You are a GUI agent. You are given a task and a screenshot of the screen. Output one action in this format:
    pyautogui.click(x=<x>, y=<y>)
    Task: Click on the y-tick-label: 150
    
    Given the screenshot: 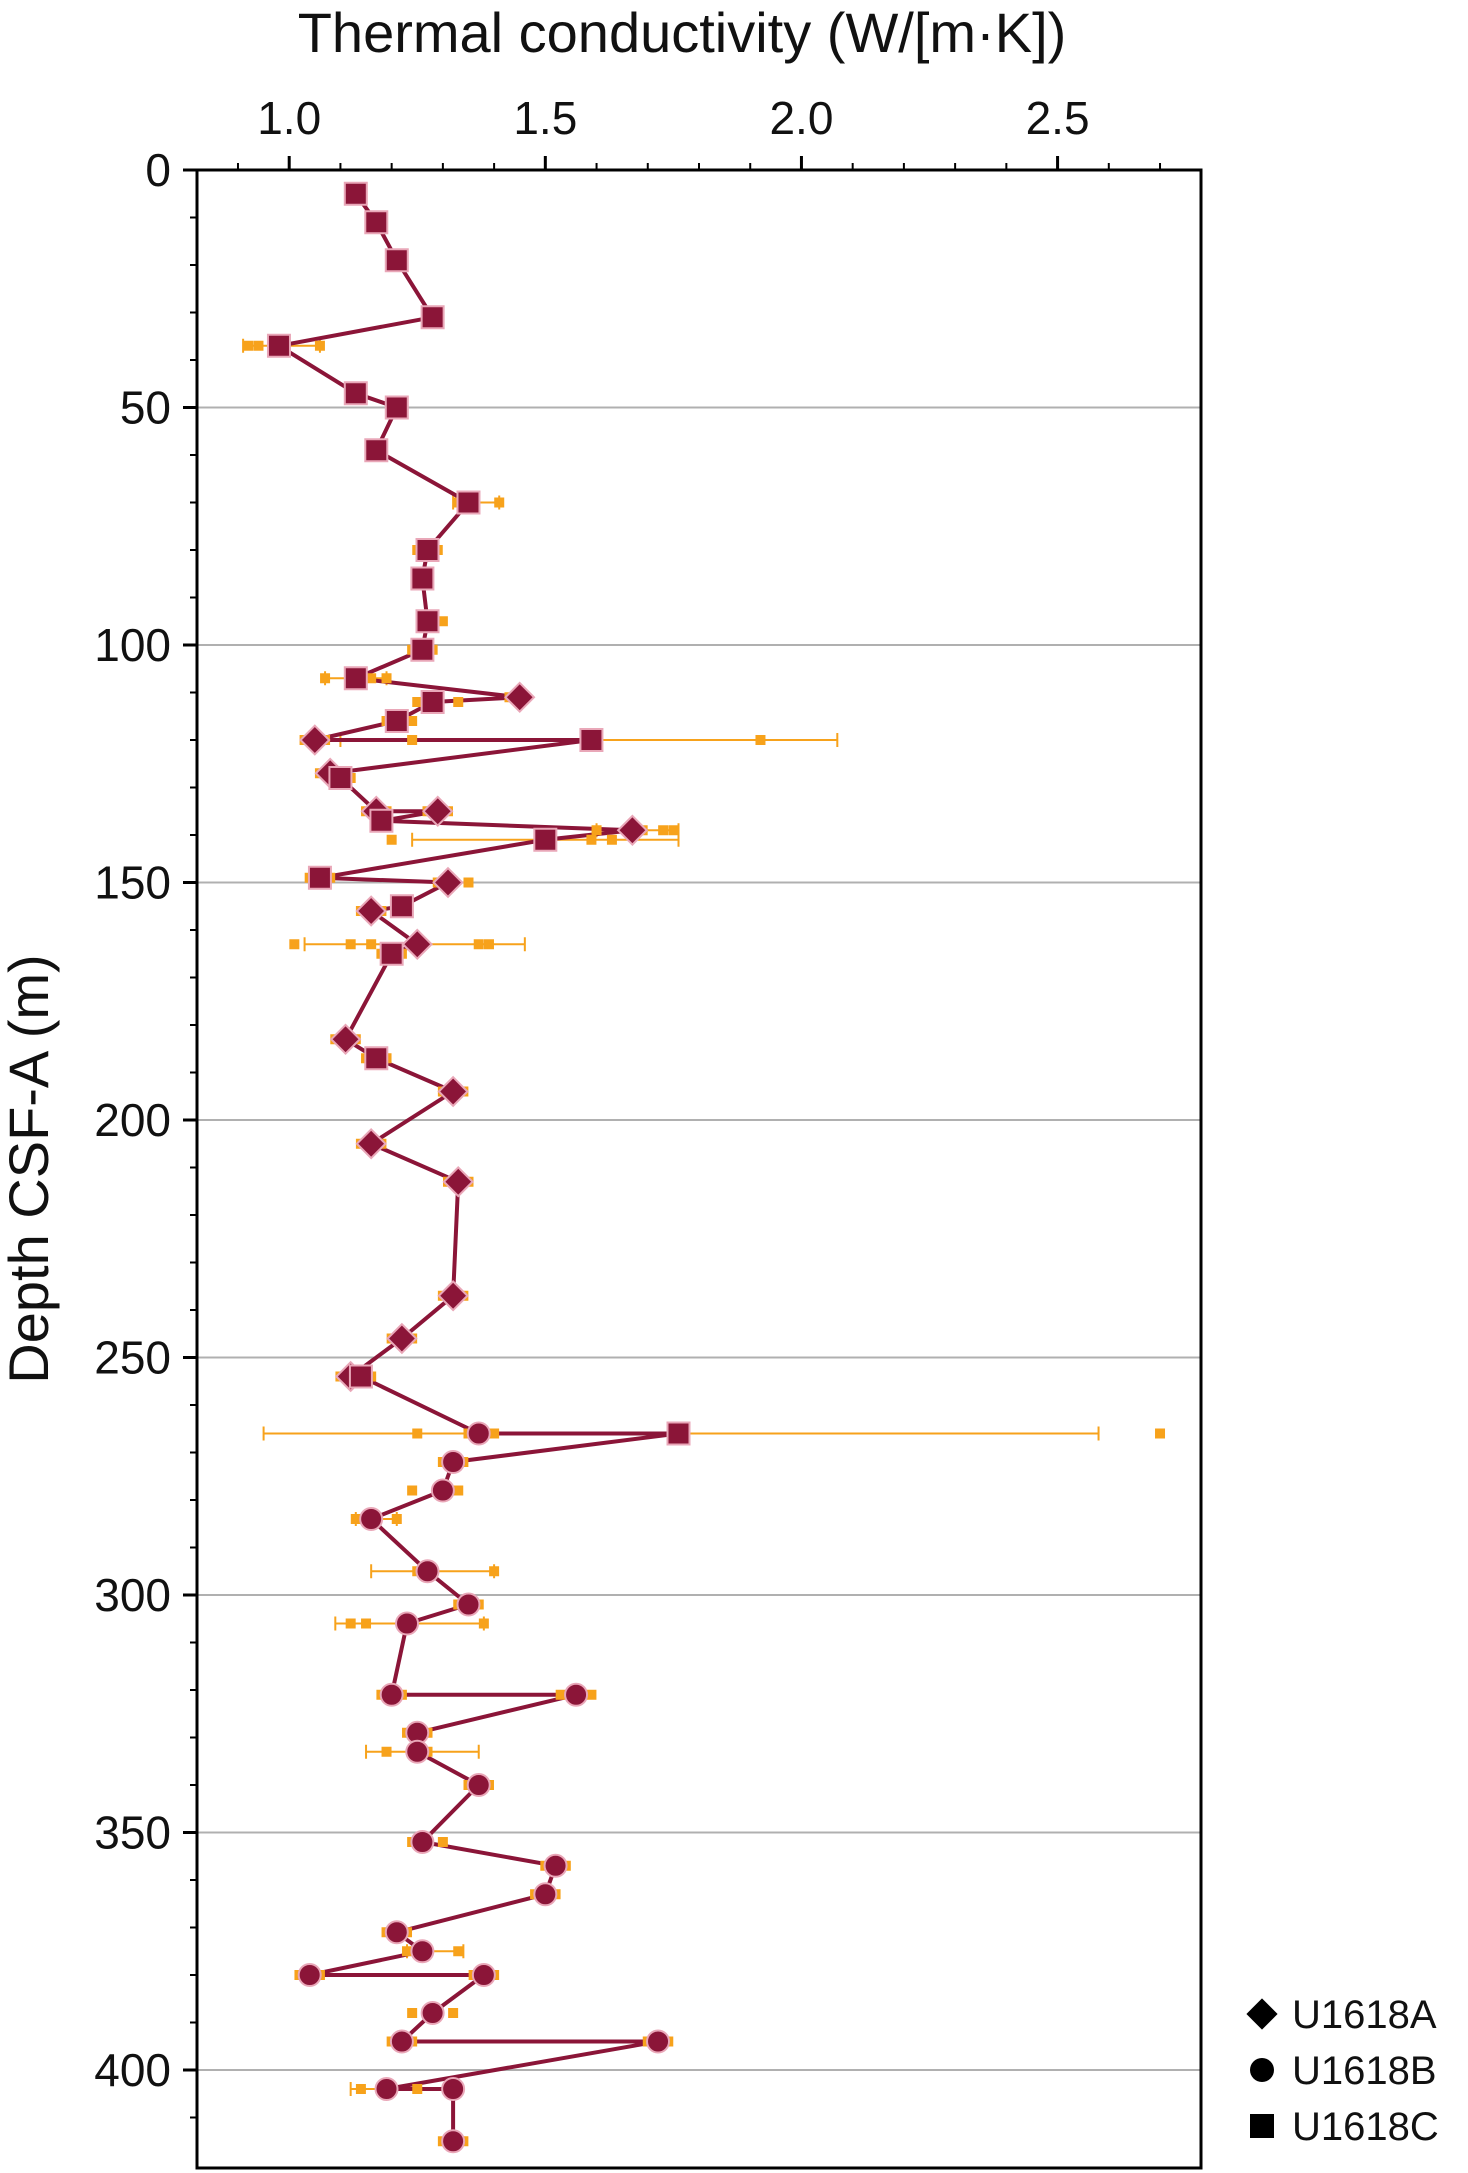 What is the action you would take?
    pyautogui.click(x=132, y=883)
    